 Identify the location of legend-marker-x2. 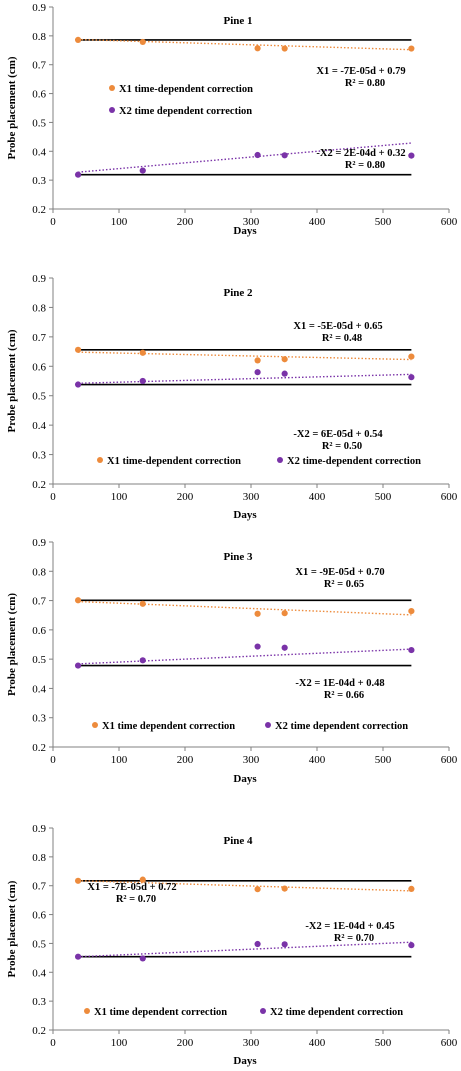
(268, 725).